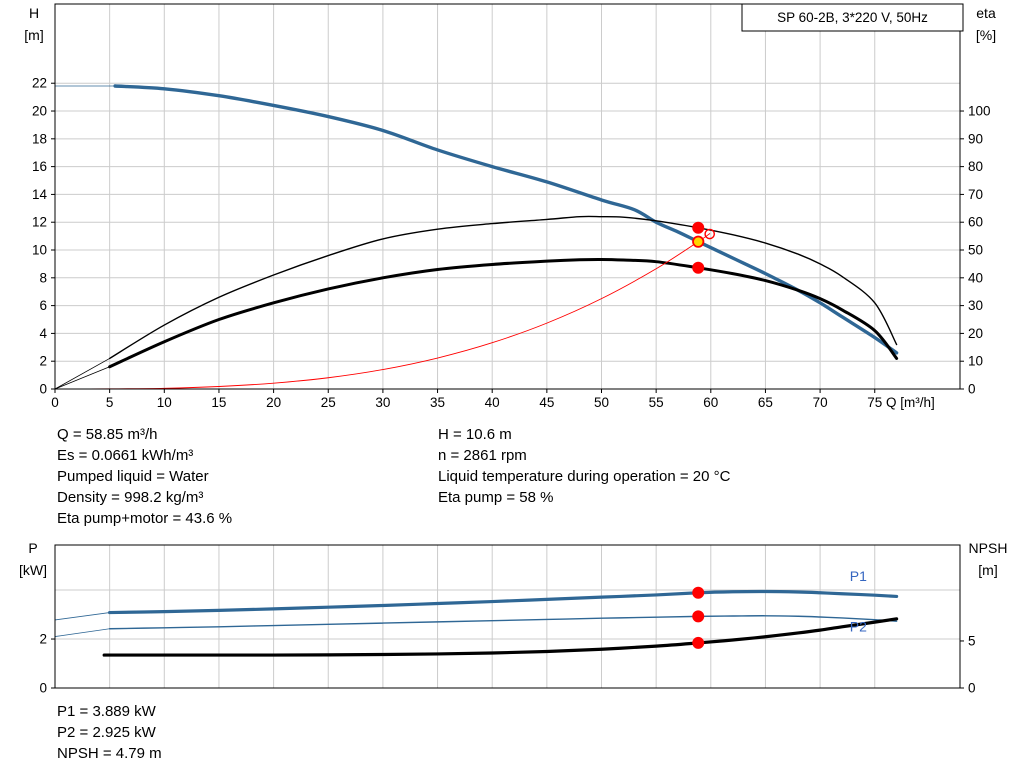 This screenshot has height=781, width=1024. I want to click on tick-label: 15, so click(218, 402).